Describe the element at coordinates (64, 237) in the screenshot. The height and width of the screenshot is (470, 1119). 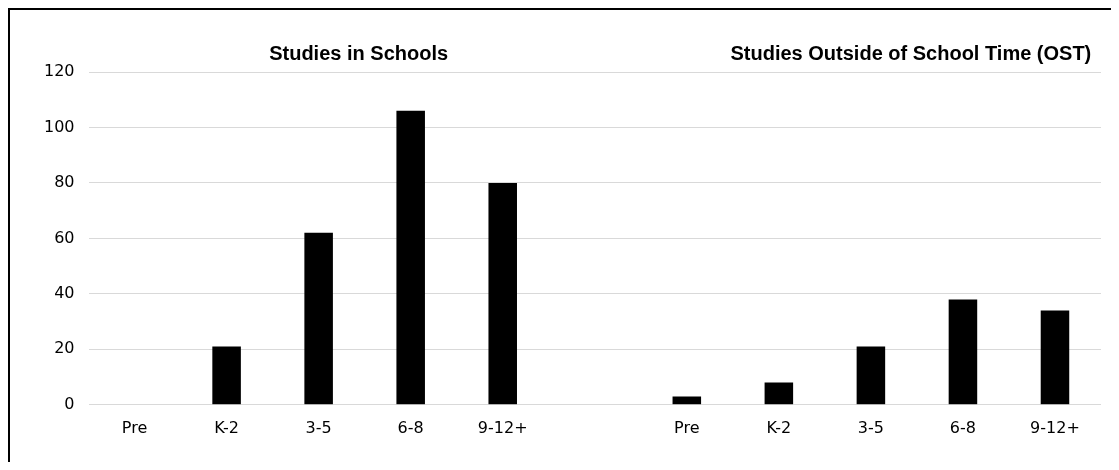
I see `y-tick-label: 60` at that location.